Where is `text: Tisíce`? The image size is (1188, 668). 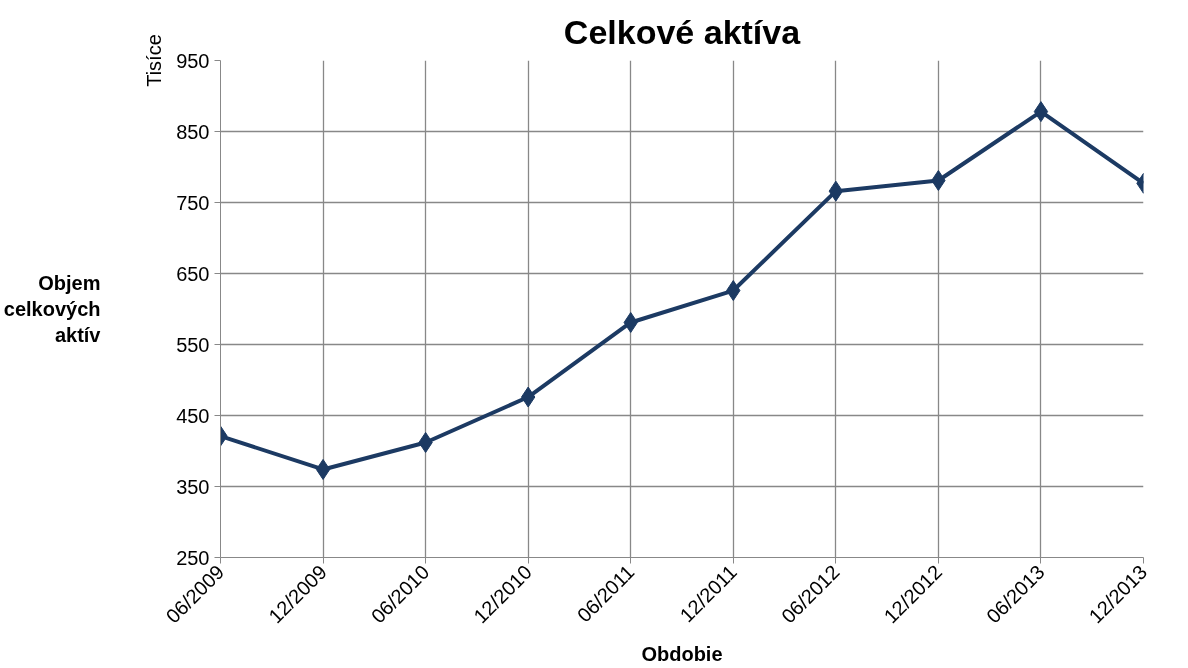 text: Tisíce is located at coordinates (154, 60).